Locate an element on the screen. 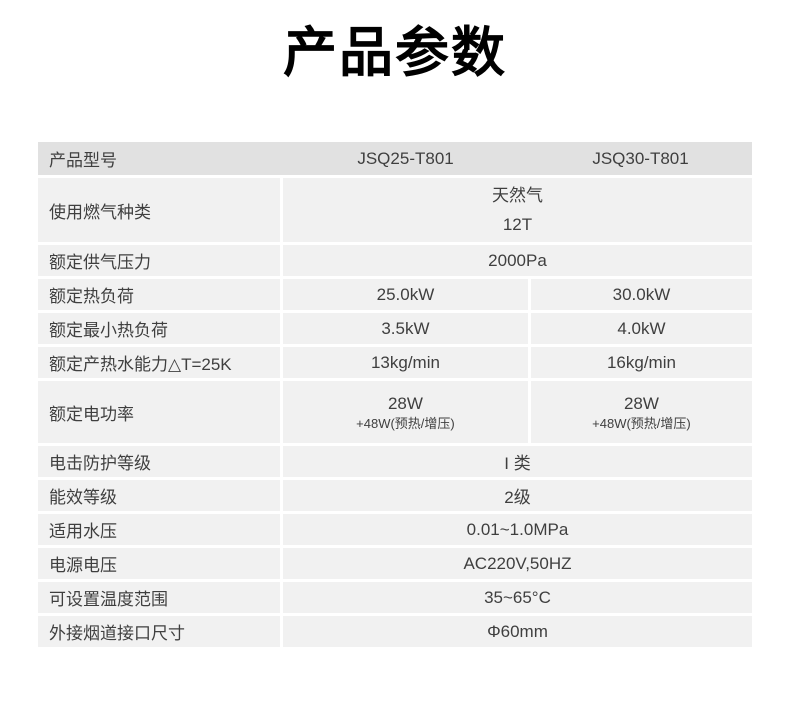  row-label: 能效等级 is located at coordinates (159, 495).